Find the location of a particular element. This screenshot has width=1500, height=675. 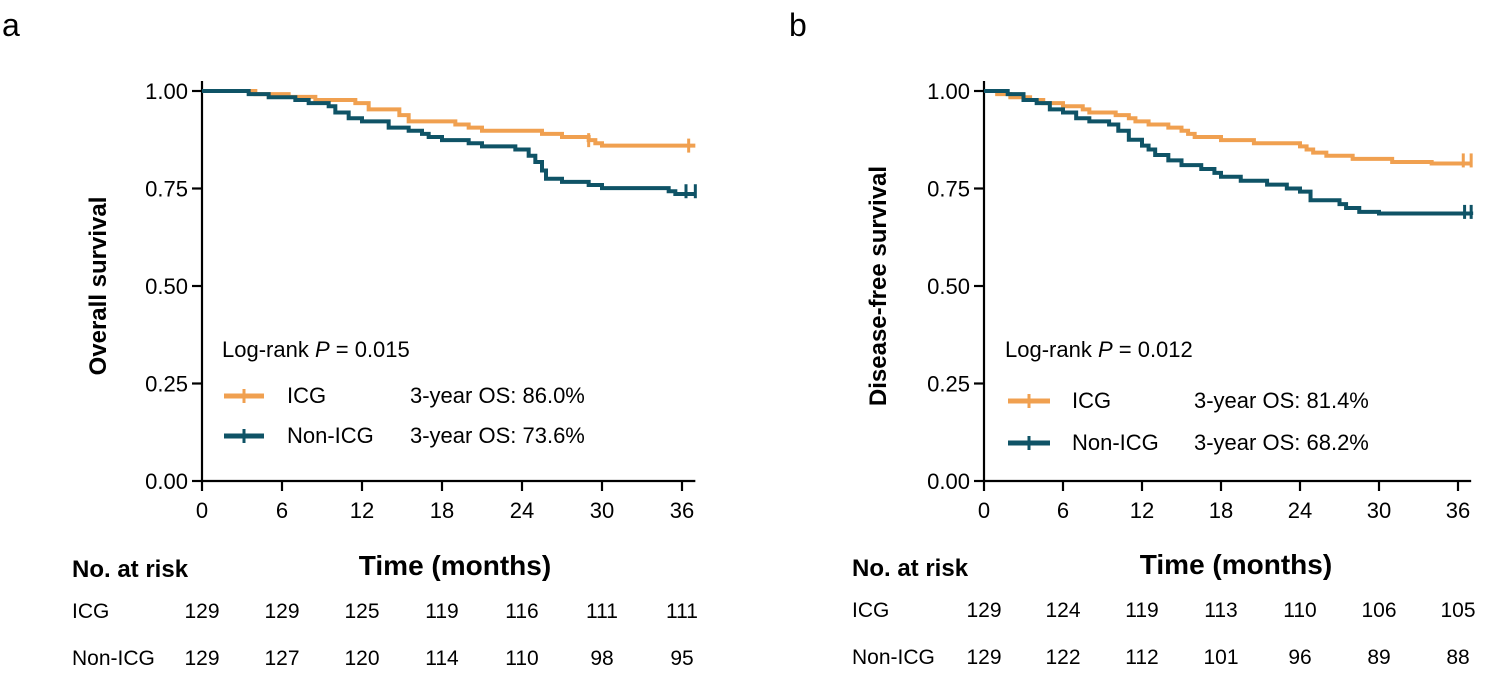

legend-os-non-icg: 3-year OS: 73.6% is located at coordinates (497, 435).